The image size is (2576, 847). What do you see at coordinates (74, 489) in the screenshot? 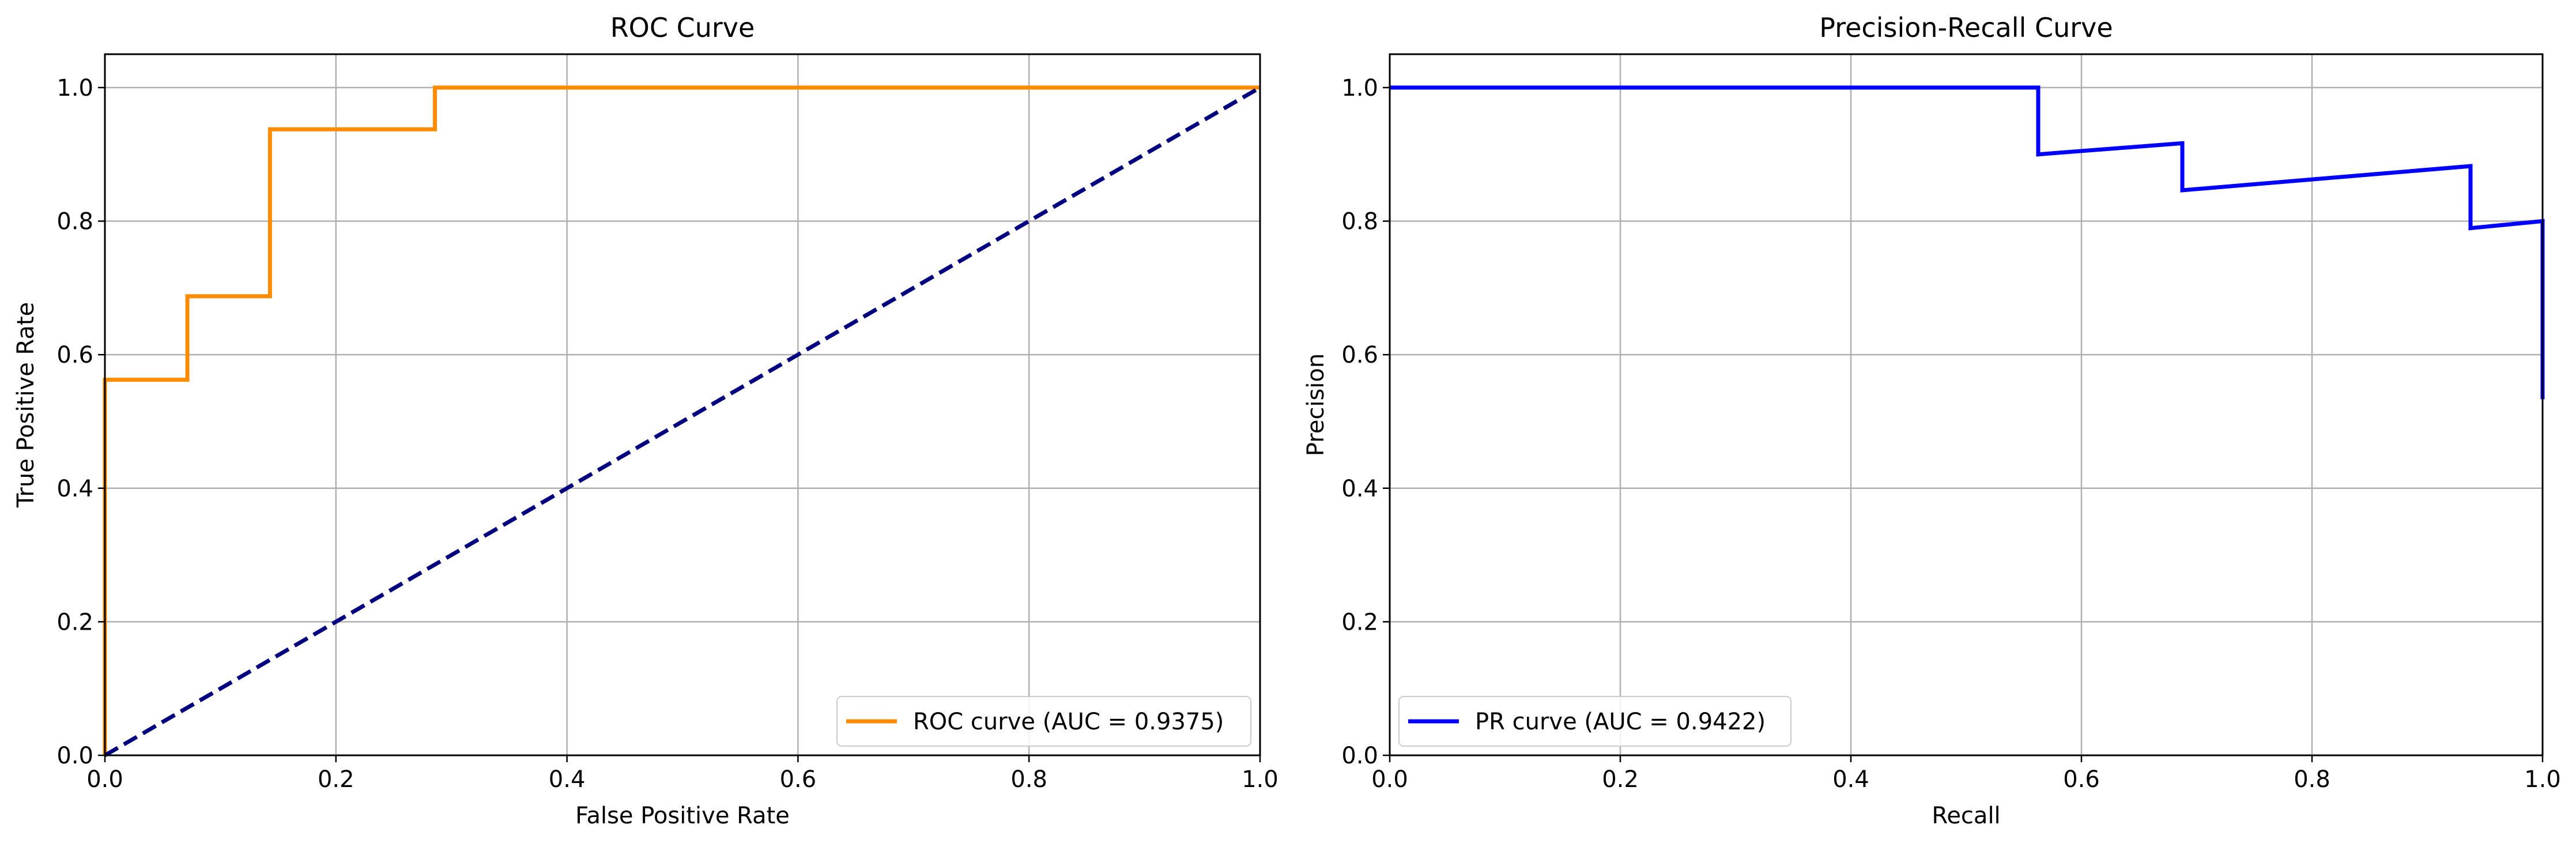
I see `roc-ytick-label: 0.4` at bounding box center [74, 489].